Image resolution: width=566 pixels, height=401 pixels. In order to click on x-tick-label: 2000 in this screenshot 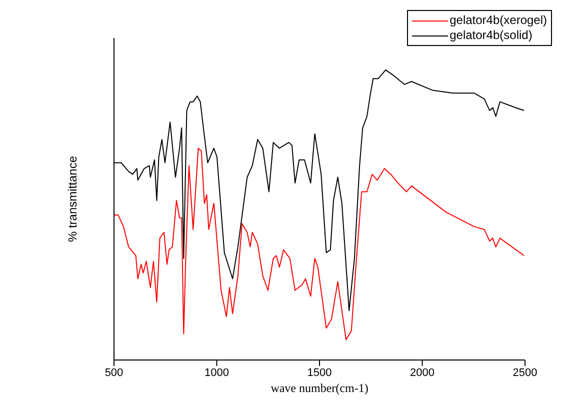, I will do `click(422, 372)`.